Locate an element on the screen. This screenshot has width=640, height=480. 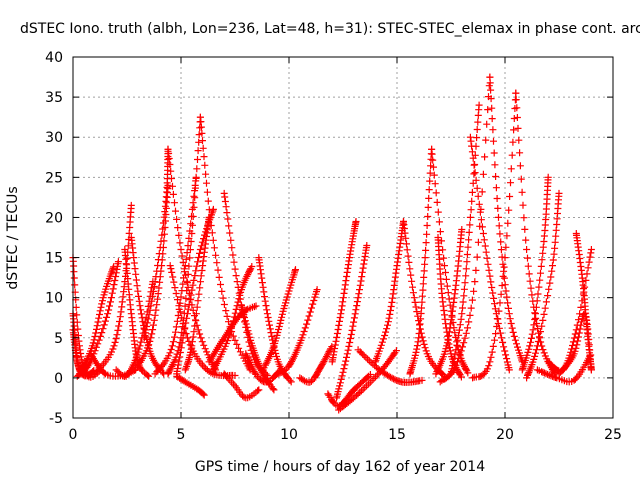
y-tick-label: 30 is located at coordinates (54, 138).